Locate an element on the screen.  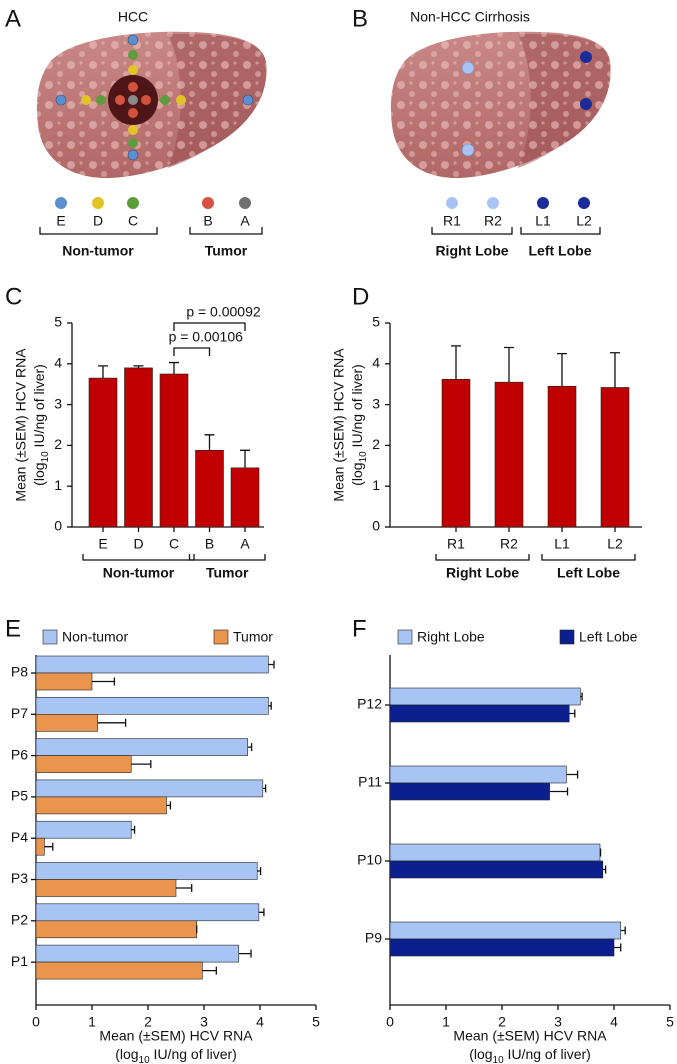
p-value: p = 0.00106 is located at coordinates (206, 337).